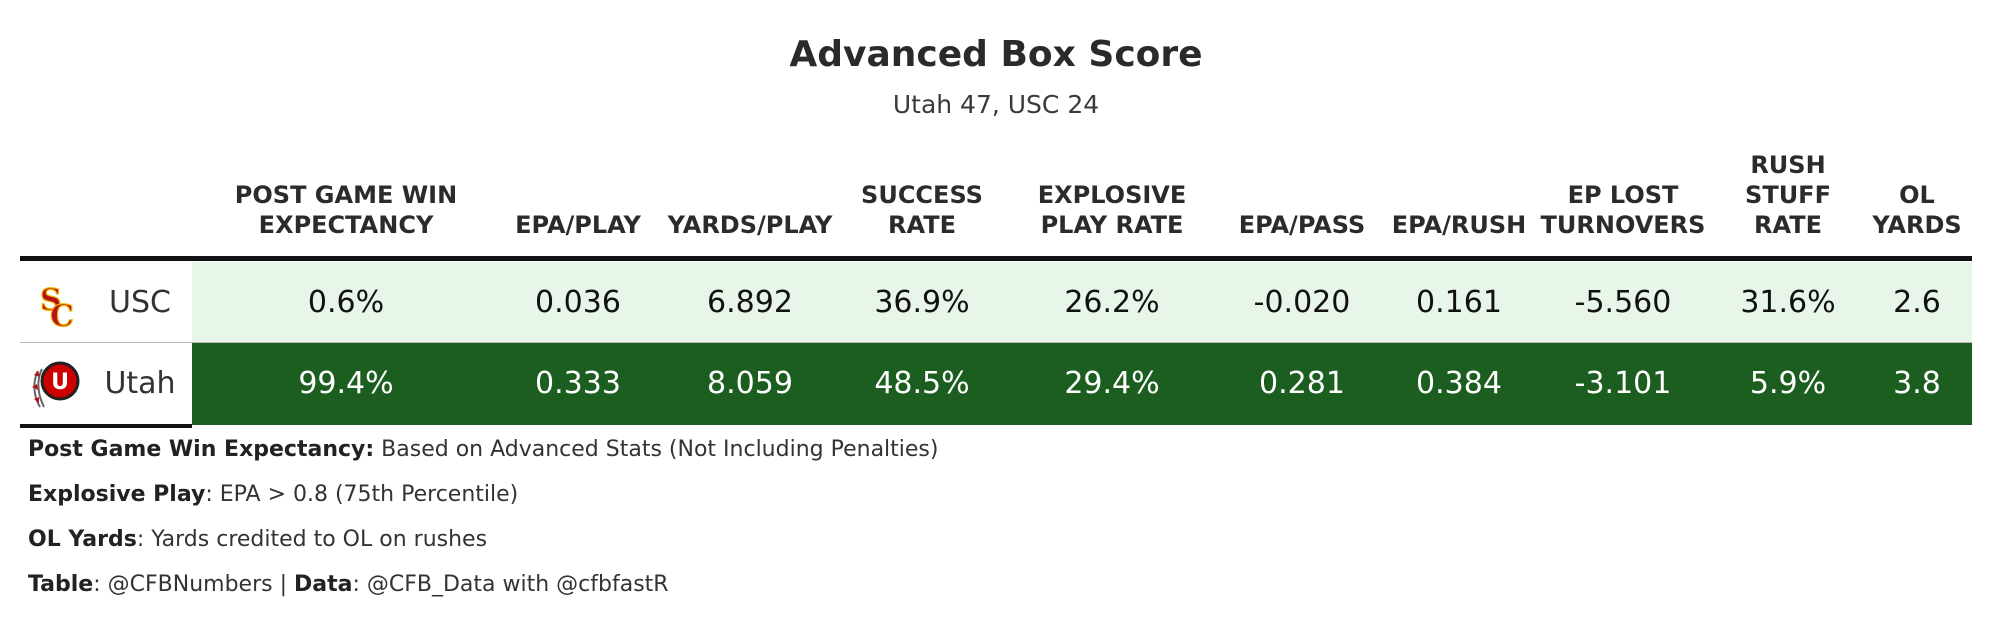 The width and height of the screenshot is (1992, 633). I want to click on column-header-epa-rush: EPA/RUSH, so click(1459, 225).